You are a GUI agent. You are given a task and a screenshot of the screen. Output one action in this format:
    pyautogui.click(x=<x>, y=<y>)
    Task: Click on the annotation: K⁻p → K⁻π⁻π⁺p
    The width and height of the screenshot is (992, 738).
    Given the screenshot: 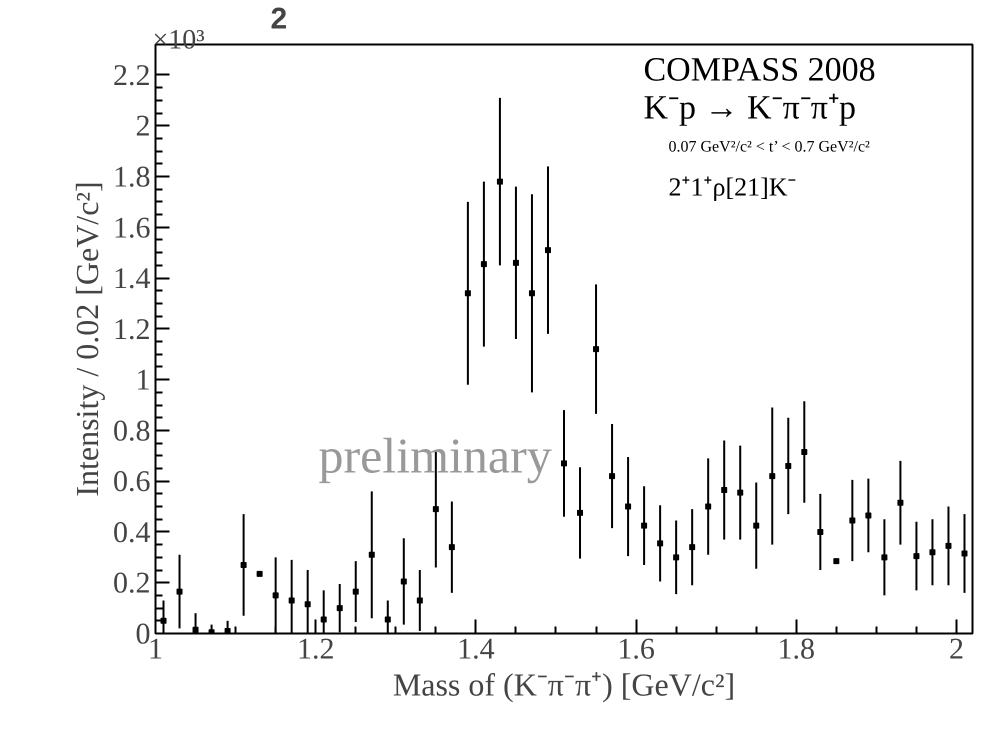 What is the action you would take?
    pyautogui.click(x=750, y=108)
    